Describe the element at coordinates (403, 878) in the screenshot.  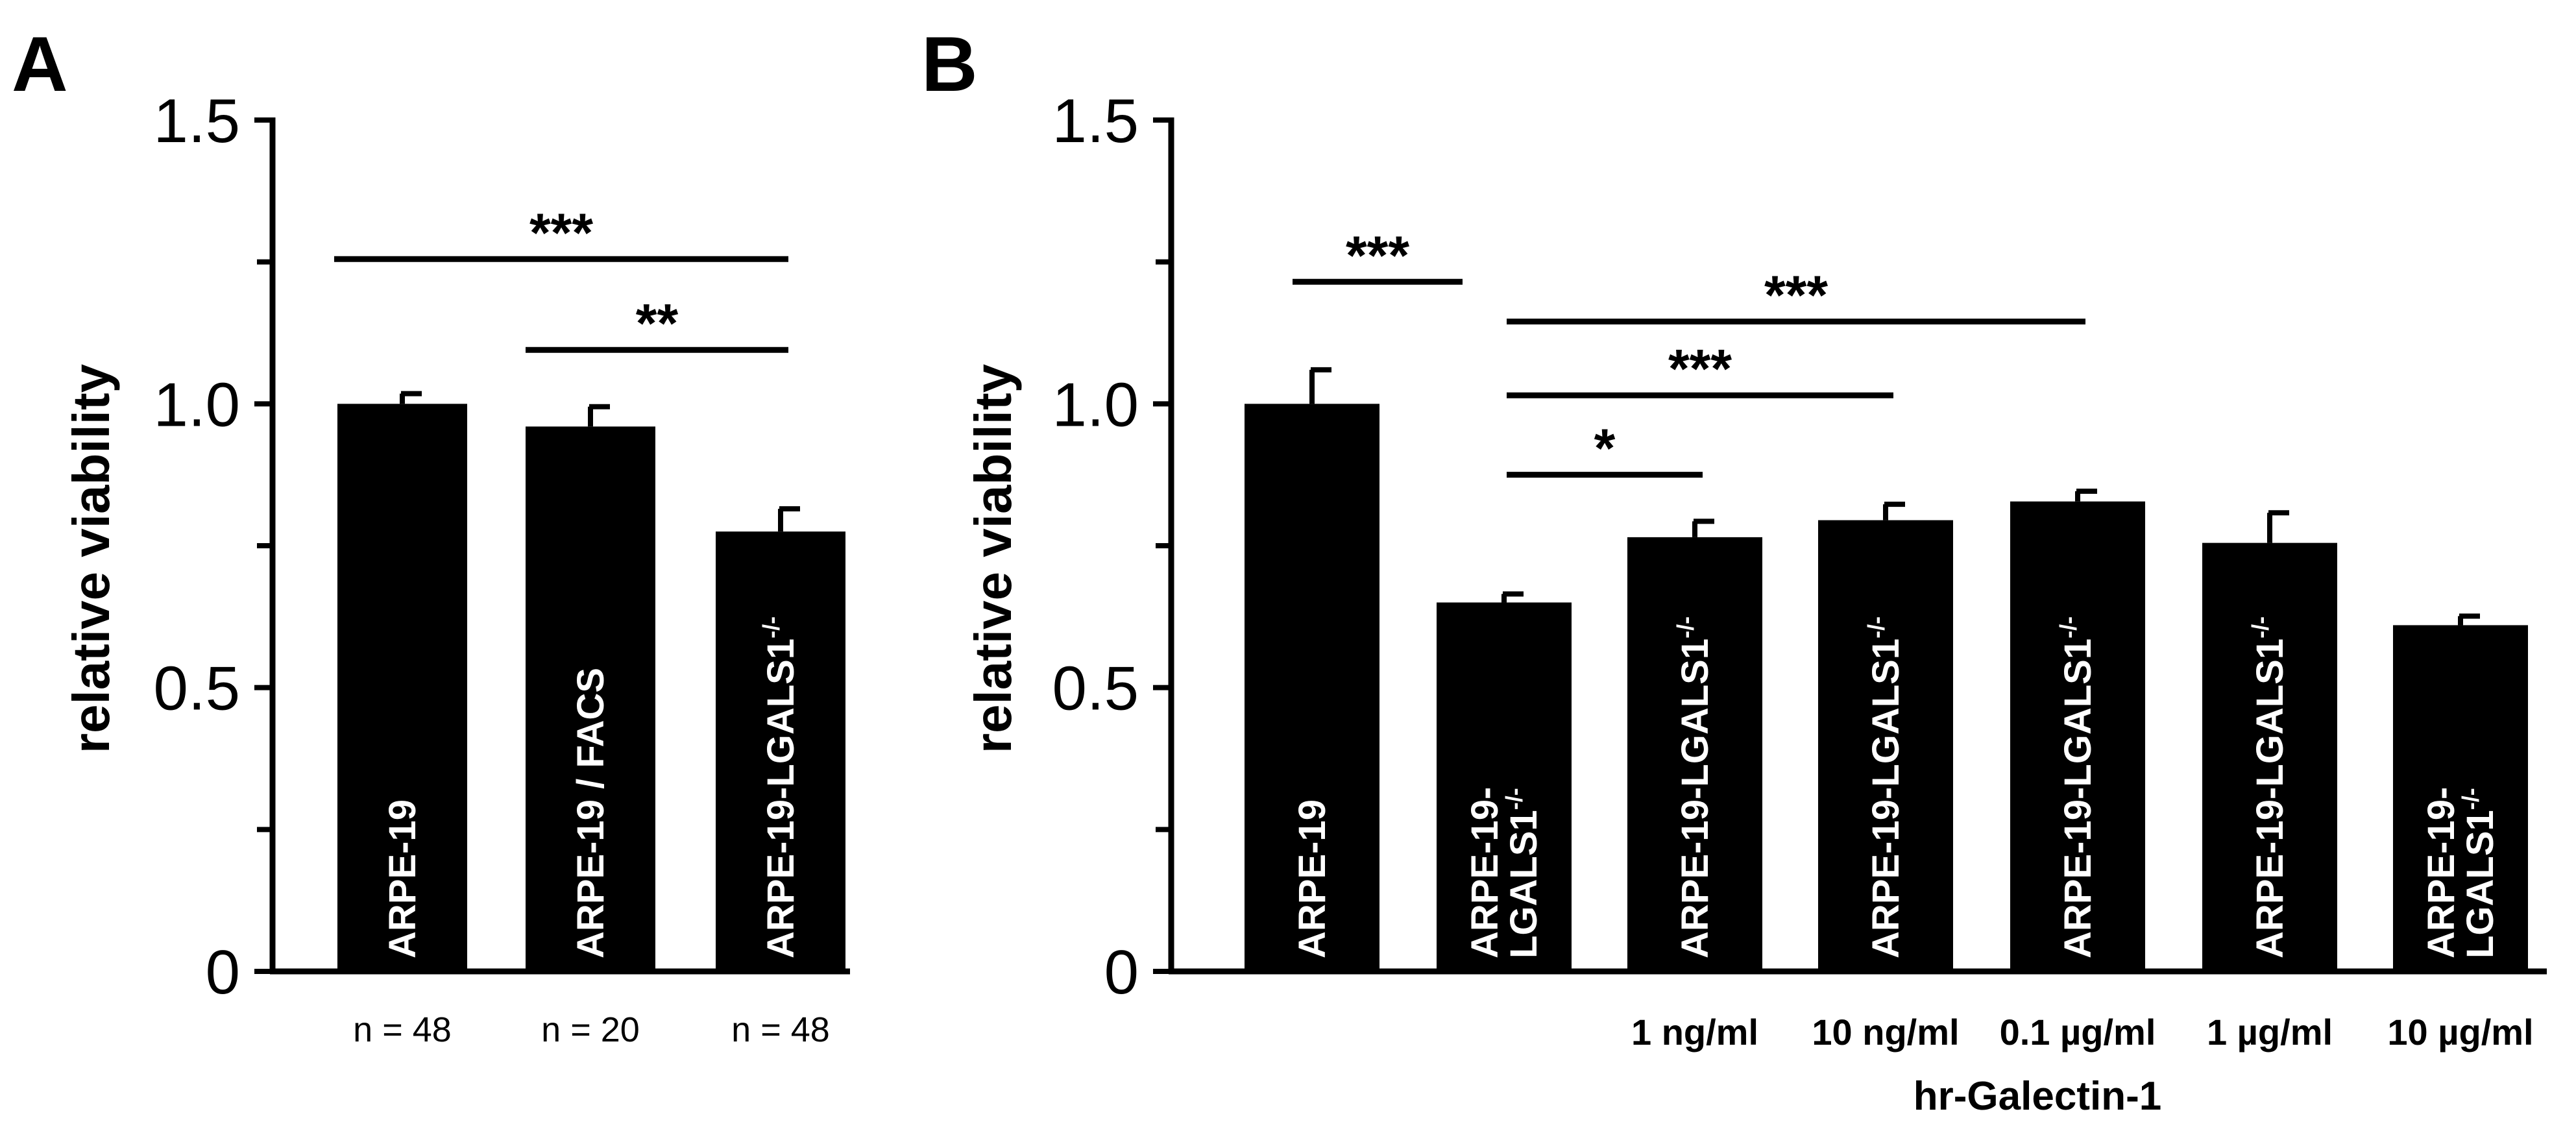
I see `panel-a-bar-label: ARPE-19` at that location.